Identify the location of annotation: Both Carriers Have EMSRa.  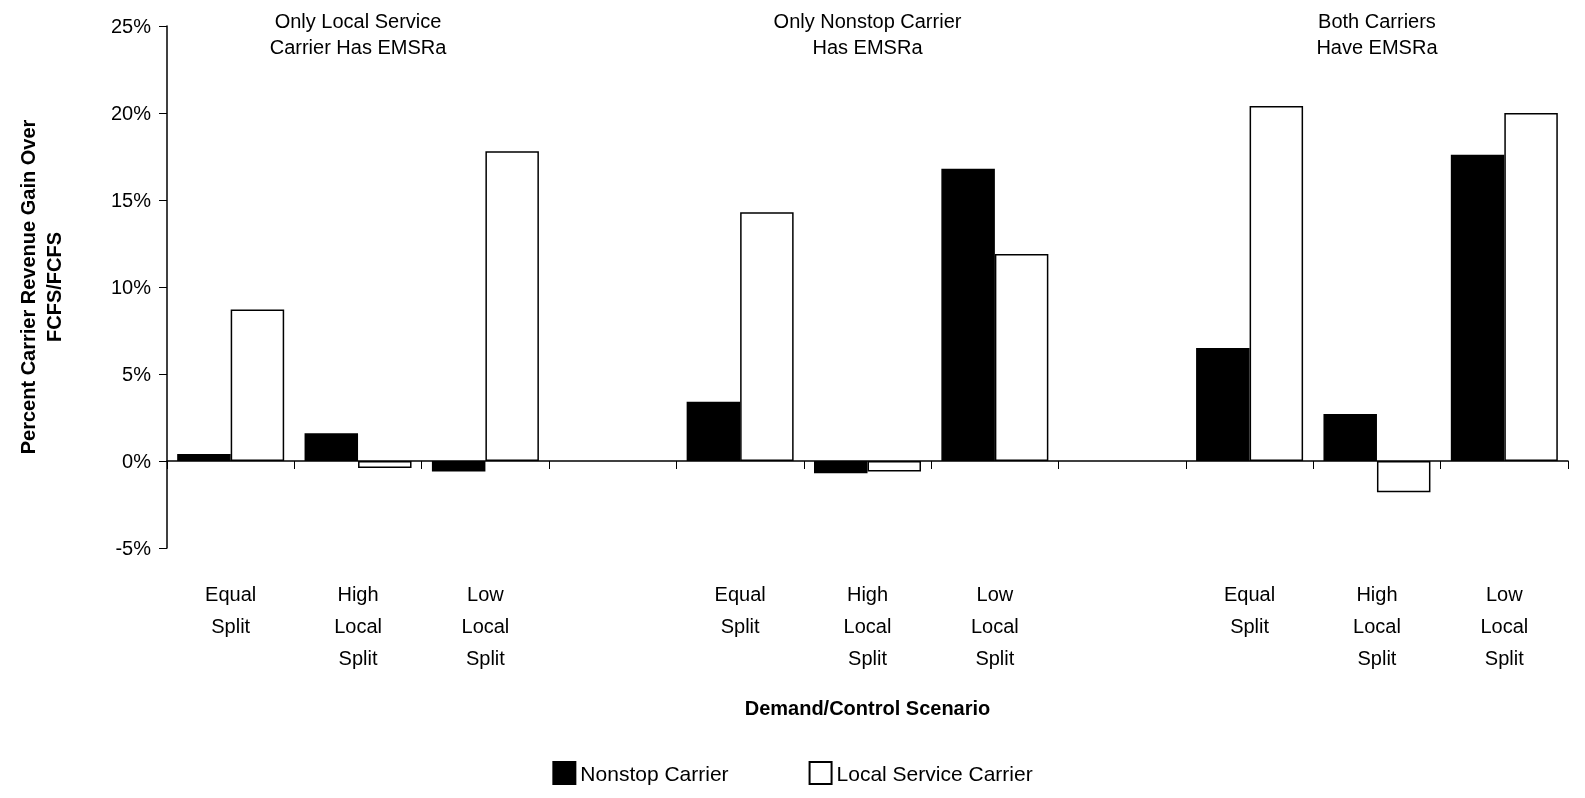
(1377, 34).